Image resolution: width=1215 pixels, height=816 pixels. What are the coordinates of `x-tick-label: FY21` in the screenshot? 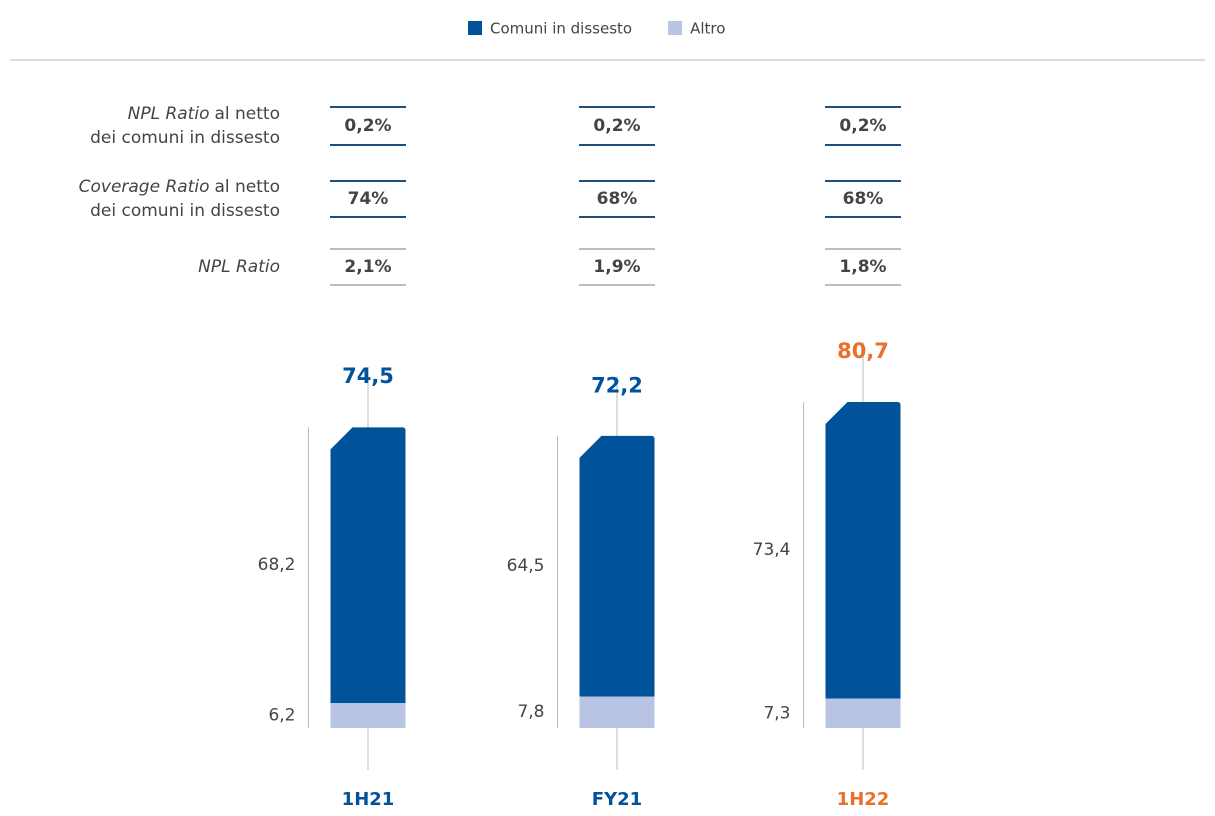 It's located at (617, 799).